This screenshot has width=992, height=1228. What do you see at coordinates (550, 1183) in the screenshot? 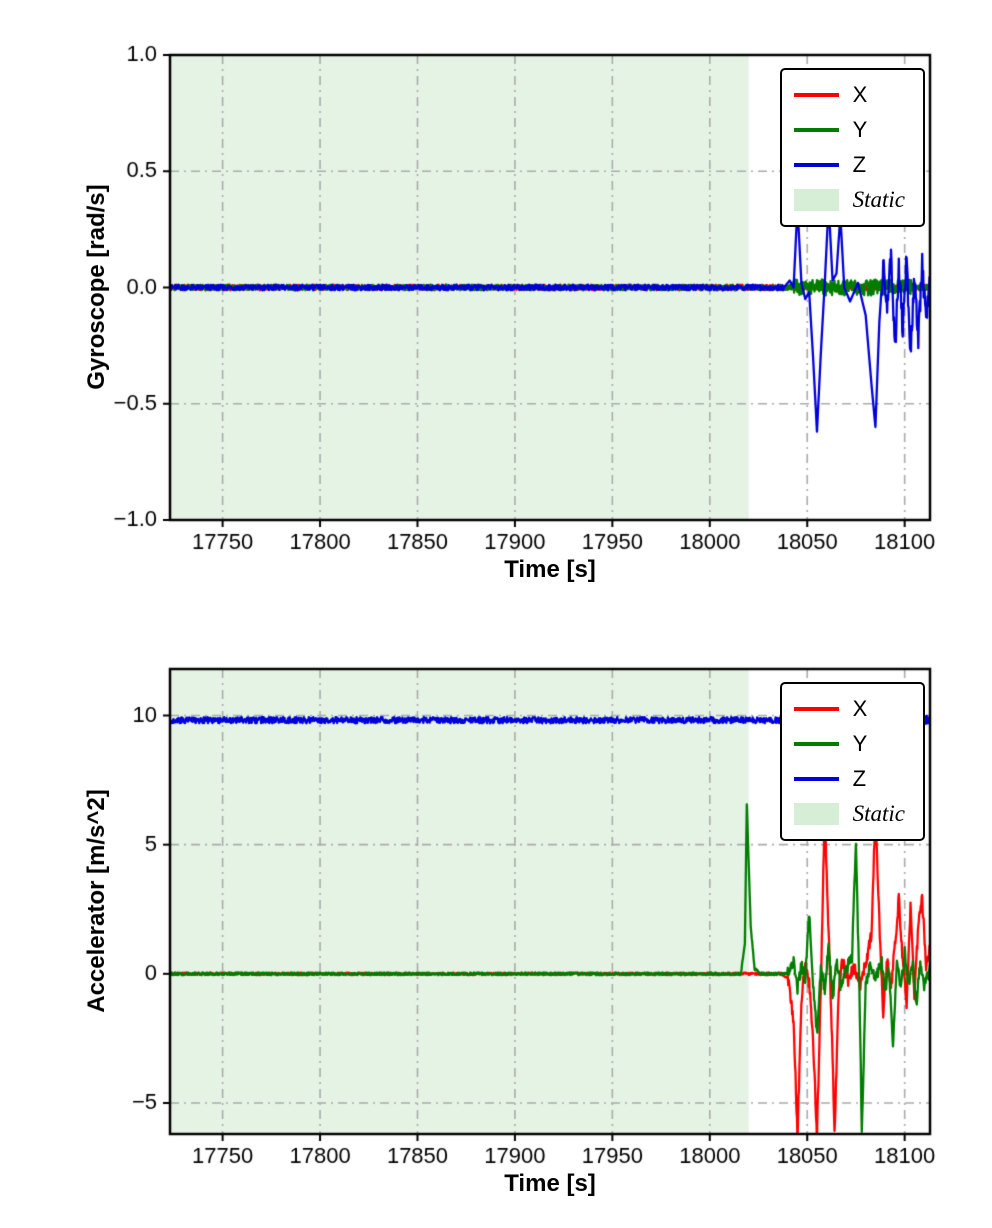
I see `accelerator-x-axis-label: Time [s]` at bounding box center [550, 1183].